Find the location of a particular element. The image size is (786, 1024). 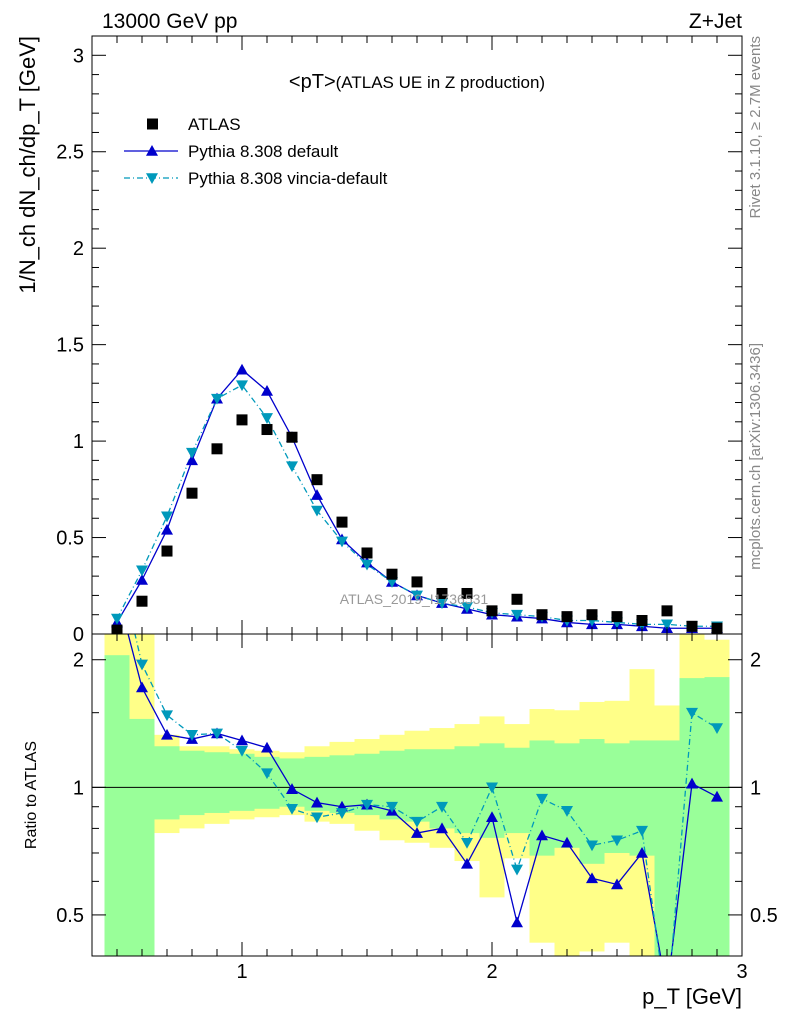

legend-label: Pythia 8.308 default is located at coordinates (263, 151).